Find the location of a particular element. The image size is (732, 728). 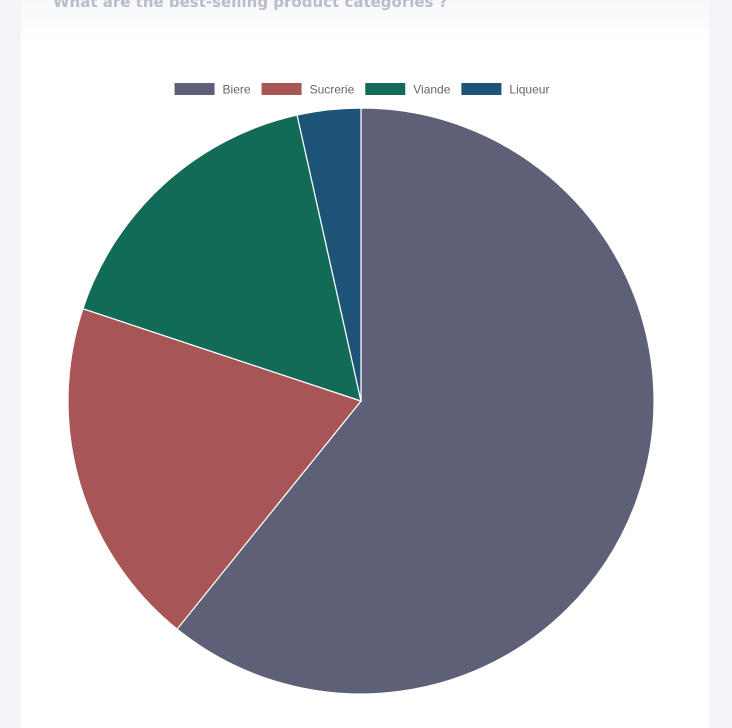

legend-item-biere: Biere is located at coordinates (212, 90).